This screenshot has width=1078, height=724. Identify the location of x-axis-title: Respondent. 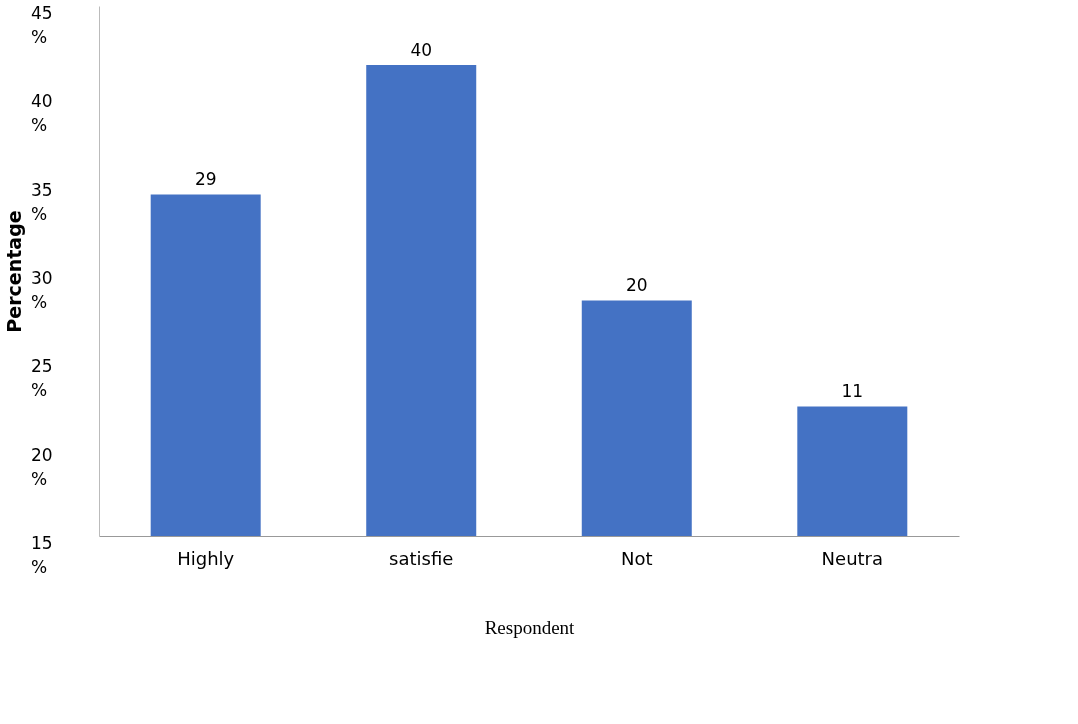
(530, 627).